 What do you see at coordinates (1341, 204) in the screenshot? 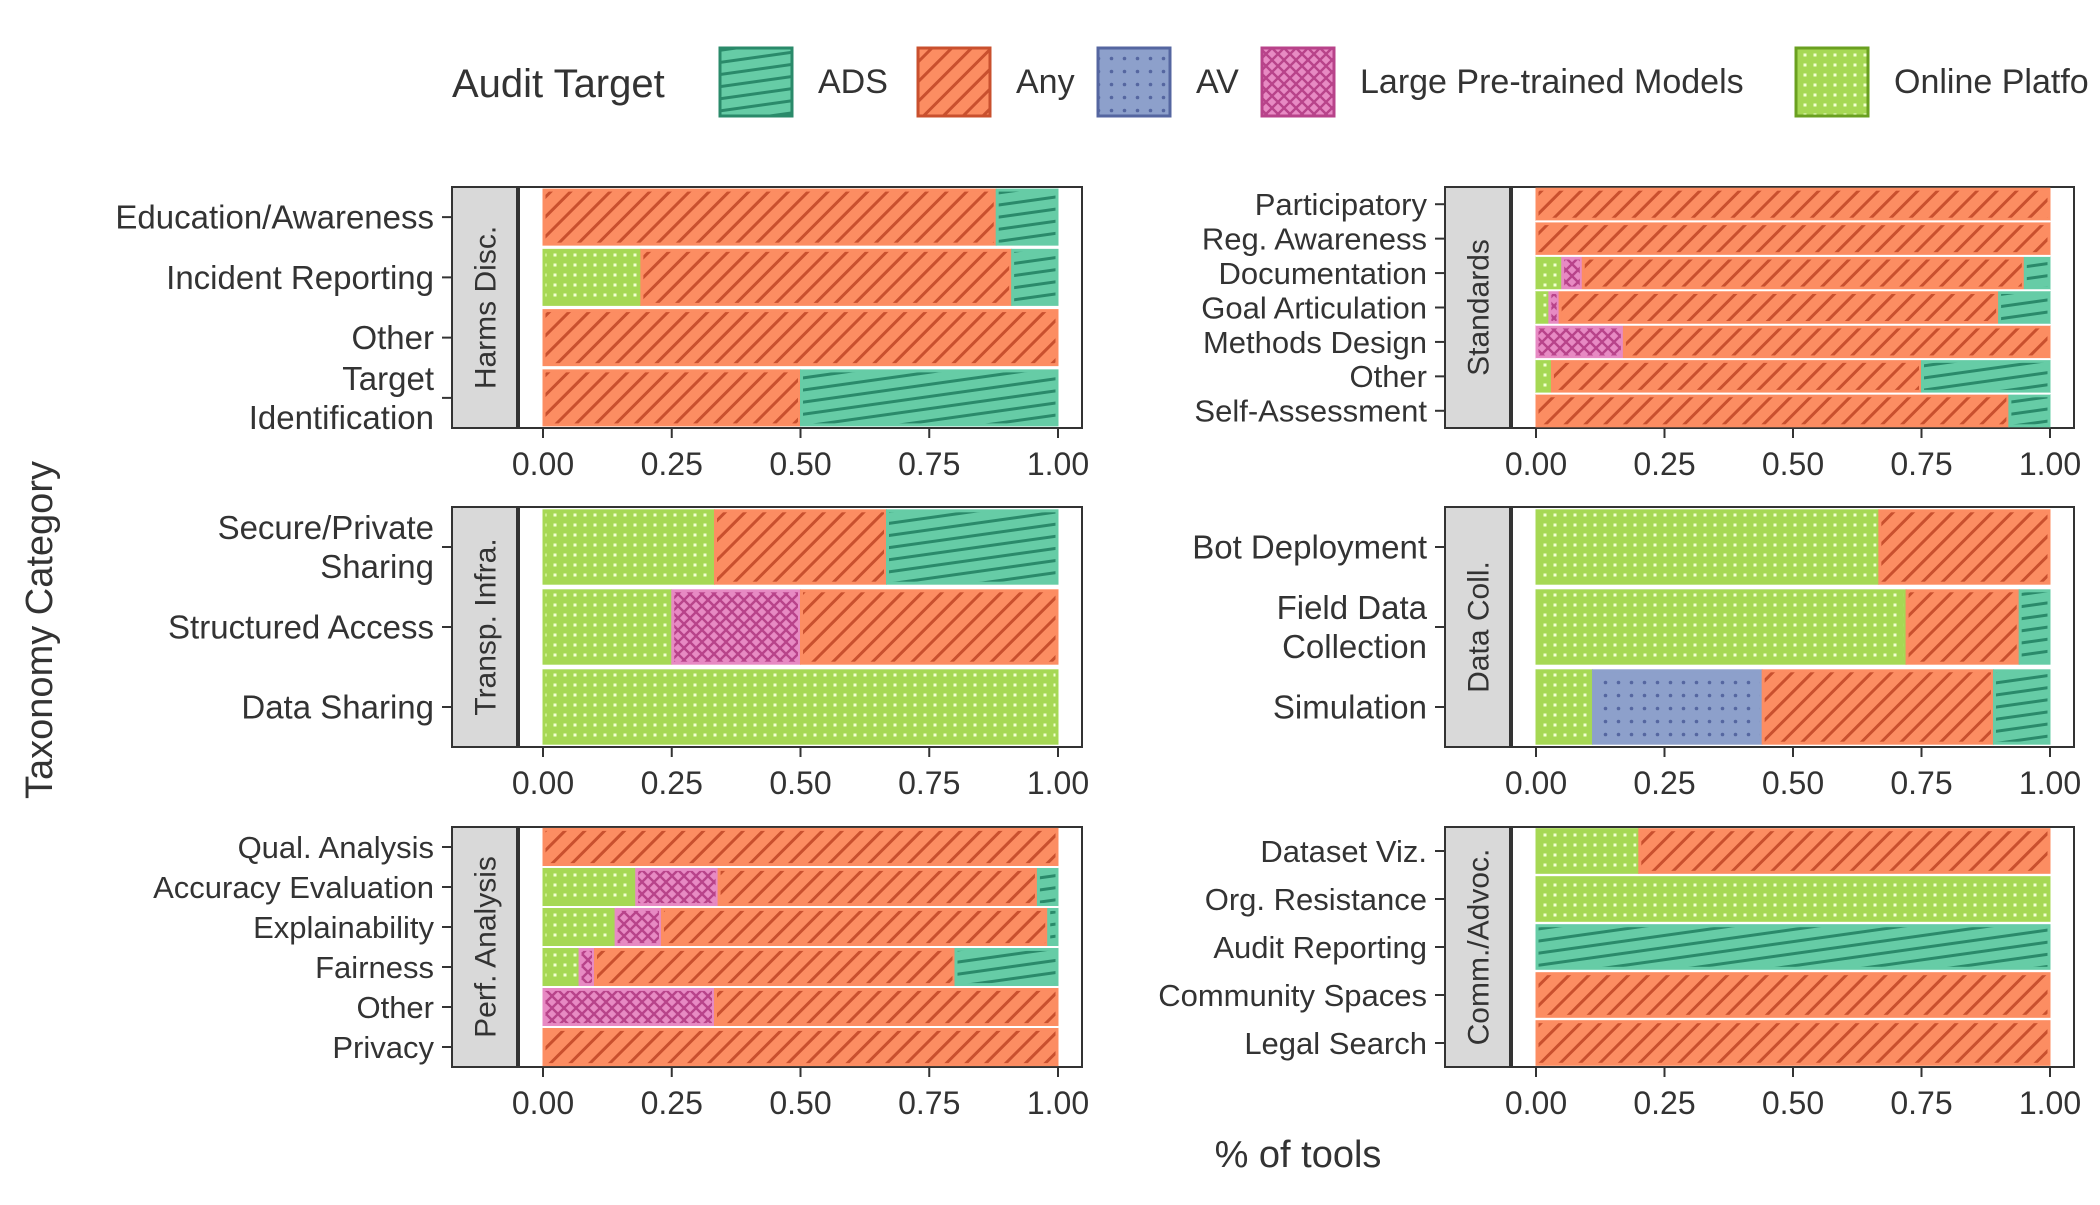
I see `panel-2-ylabel-1: Participatory` at bounding box center [1341, 204].